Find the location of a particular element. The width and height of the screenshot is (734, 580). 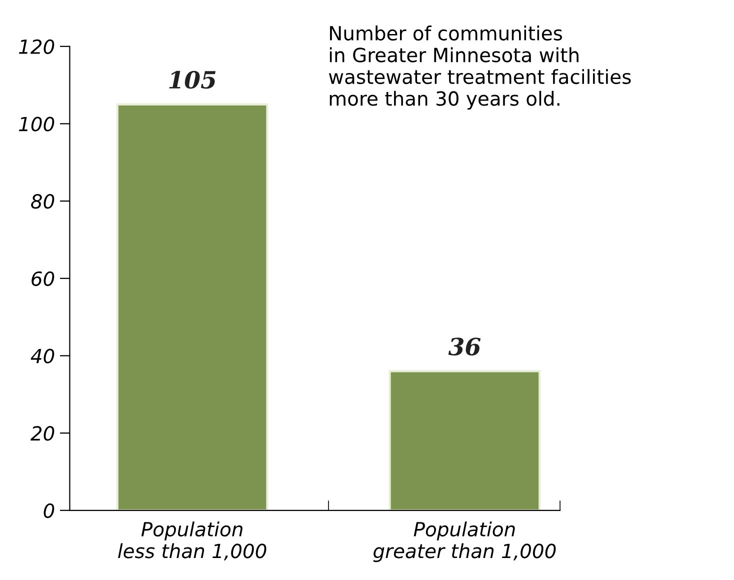

y-tick-label: 120 is located at coordinates (36, 46).